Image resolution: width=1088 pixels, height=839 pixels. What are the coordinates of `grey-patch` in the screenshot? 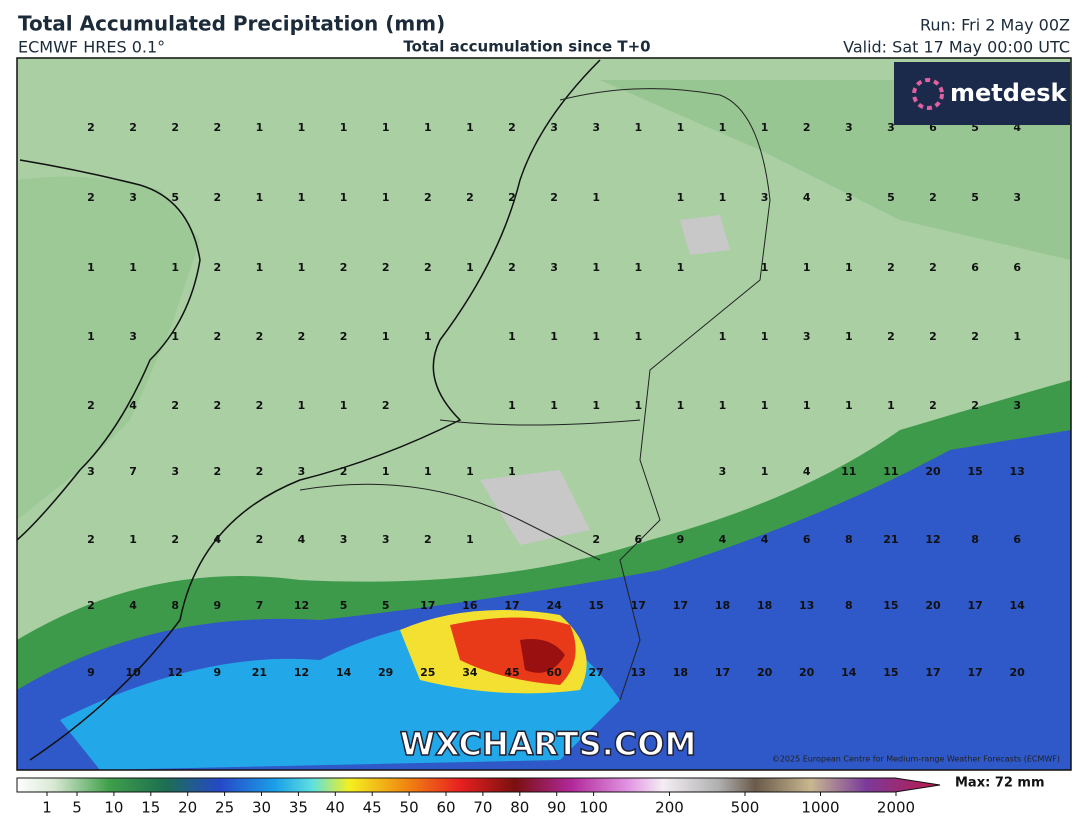 It's located at (535, 507).